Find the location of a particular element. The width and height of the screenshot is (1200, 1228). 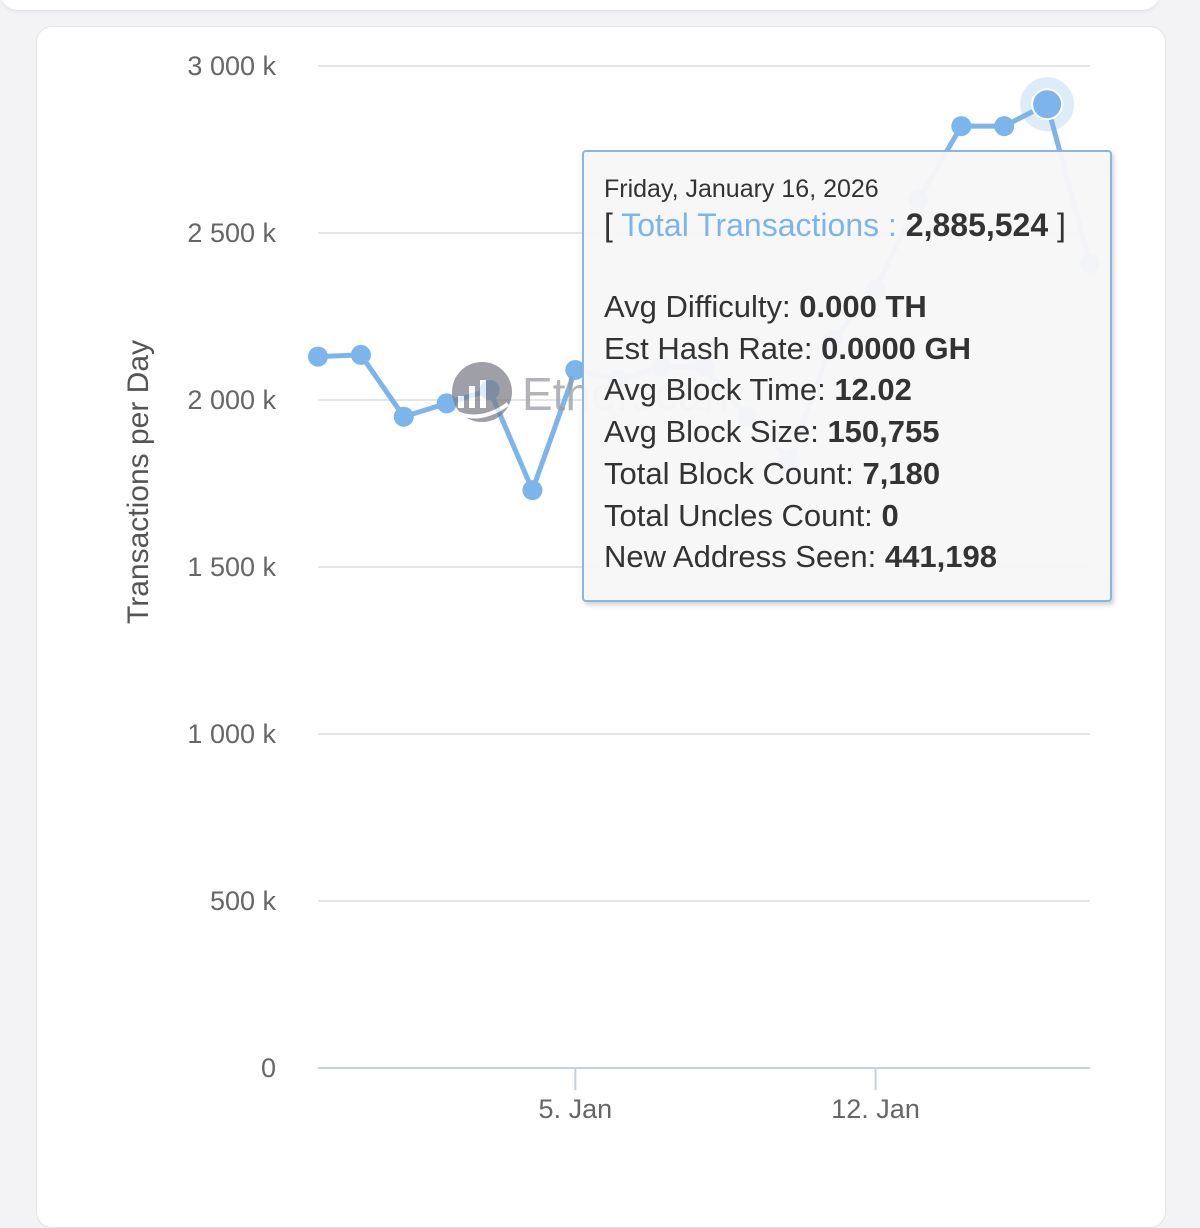

tooltip-row-avg-block-size: Avg Block Size: 150,755 is located at coordinates (847, 432).